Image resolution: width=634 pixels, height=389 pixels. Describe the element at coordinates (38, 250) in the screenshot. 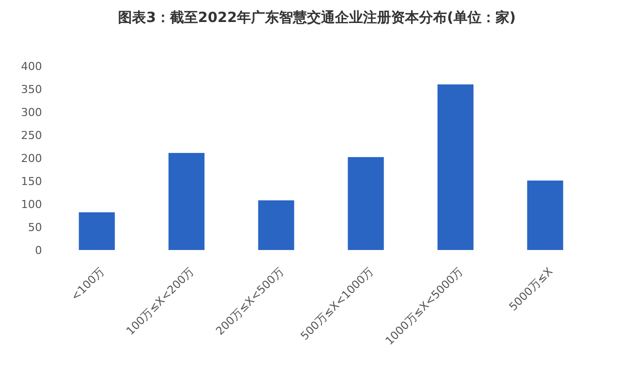

I see `y-tick-label: 0` at that location.